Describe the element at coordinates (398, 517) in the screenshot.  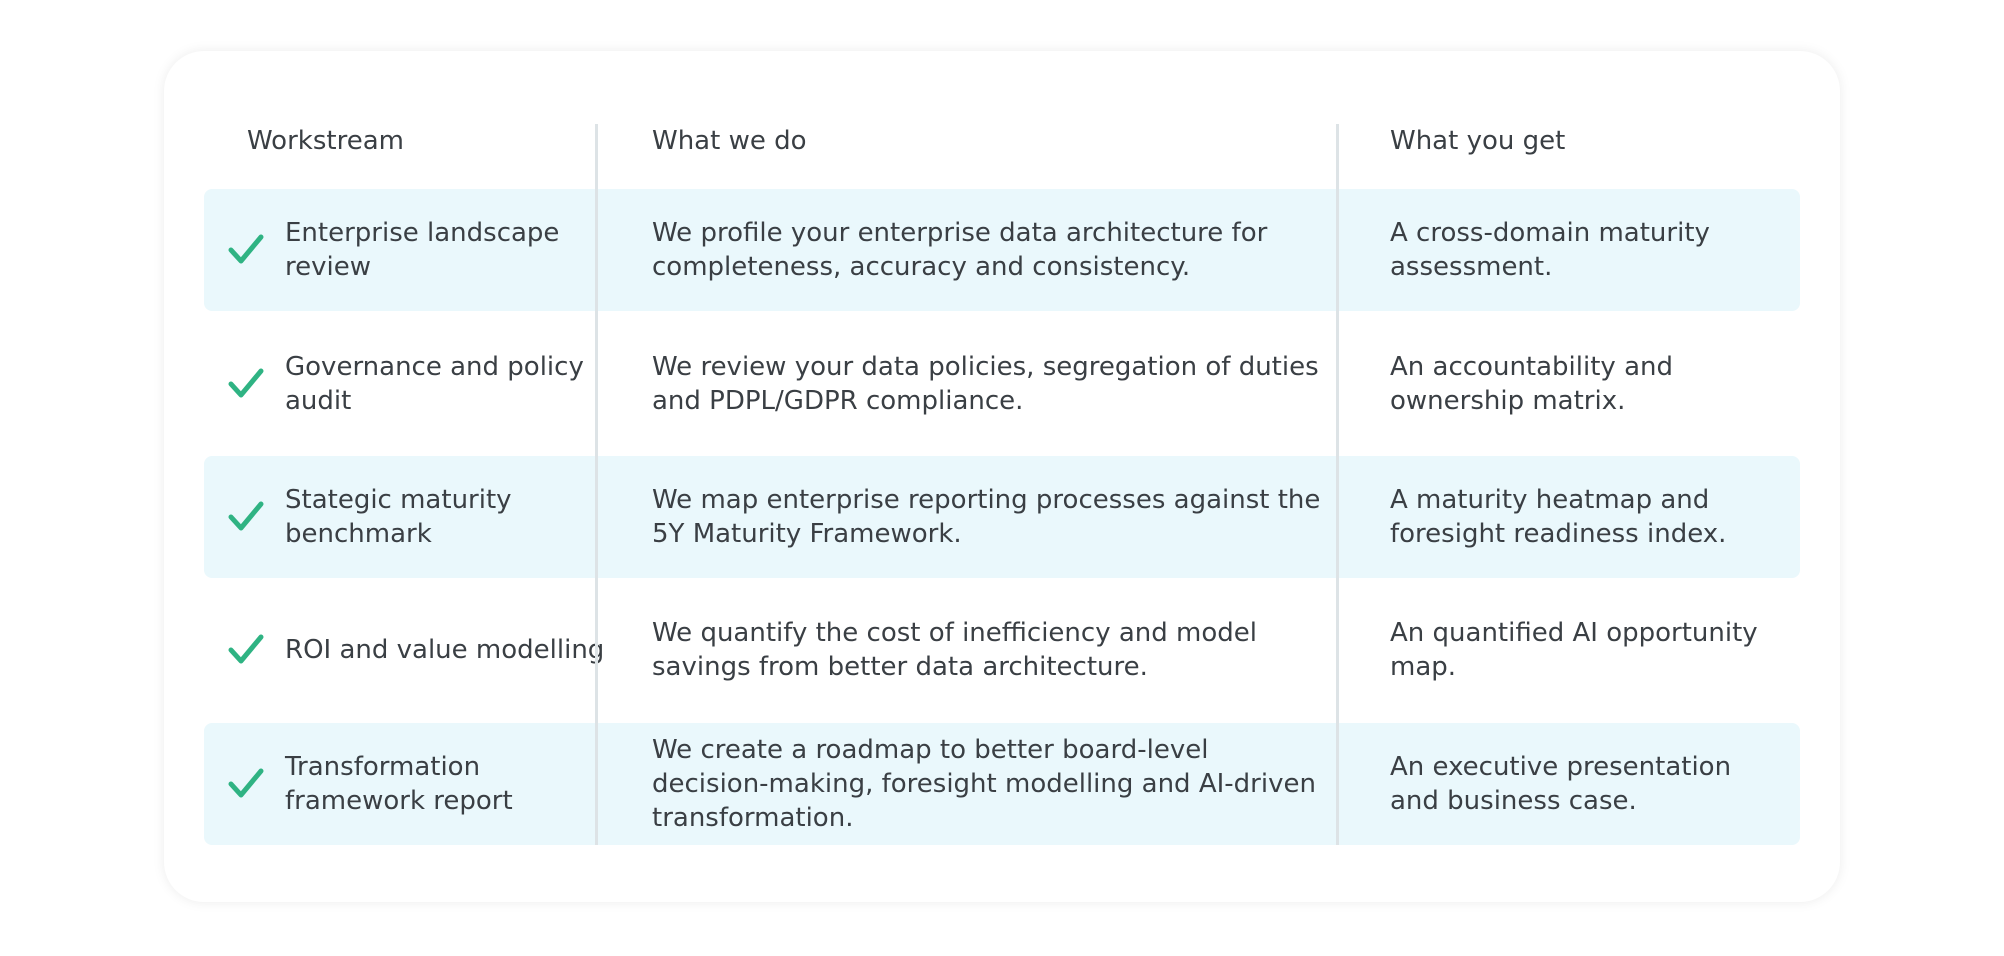
I see `workstream: Stategic maturity benchmark` at that location.